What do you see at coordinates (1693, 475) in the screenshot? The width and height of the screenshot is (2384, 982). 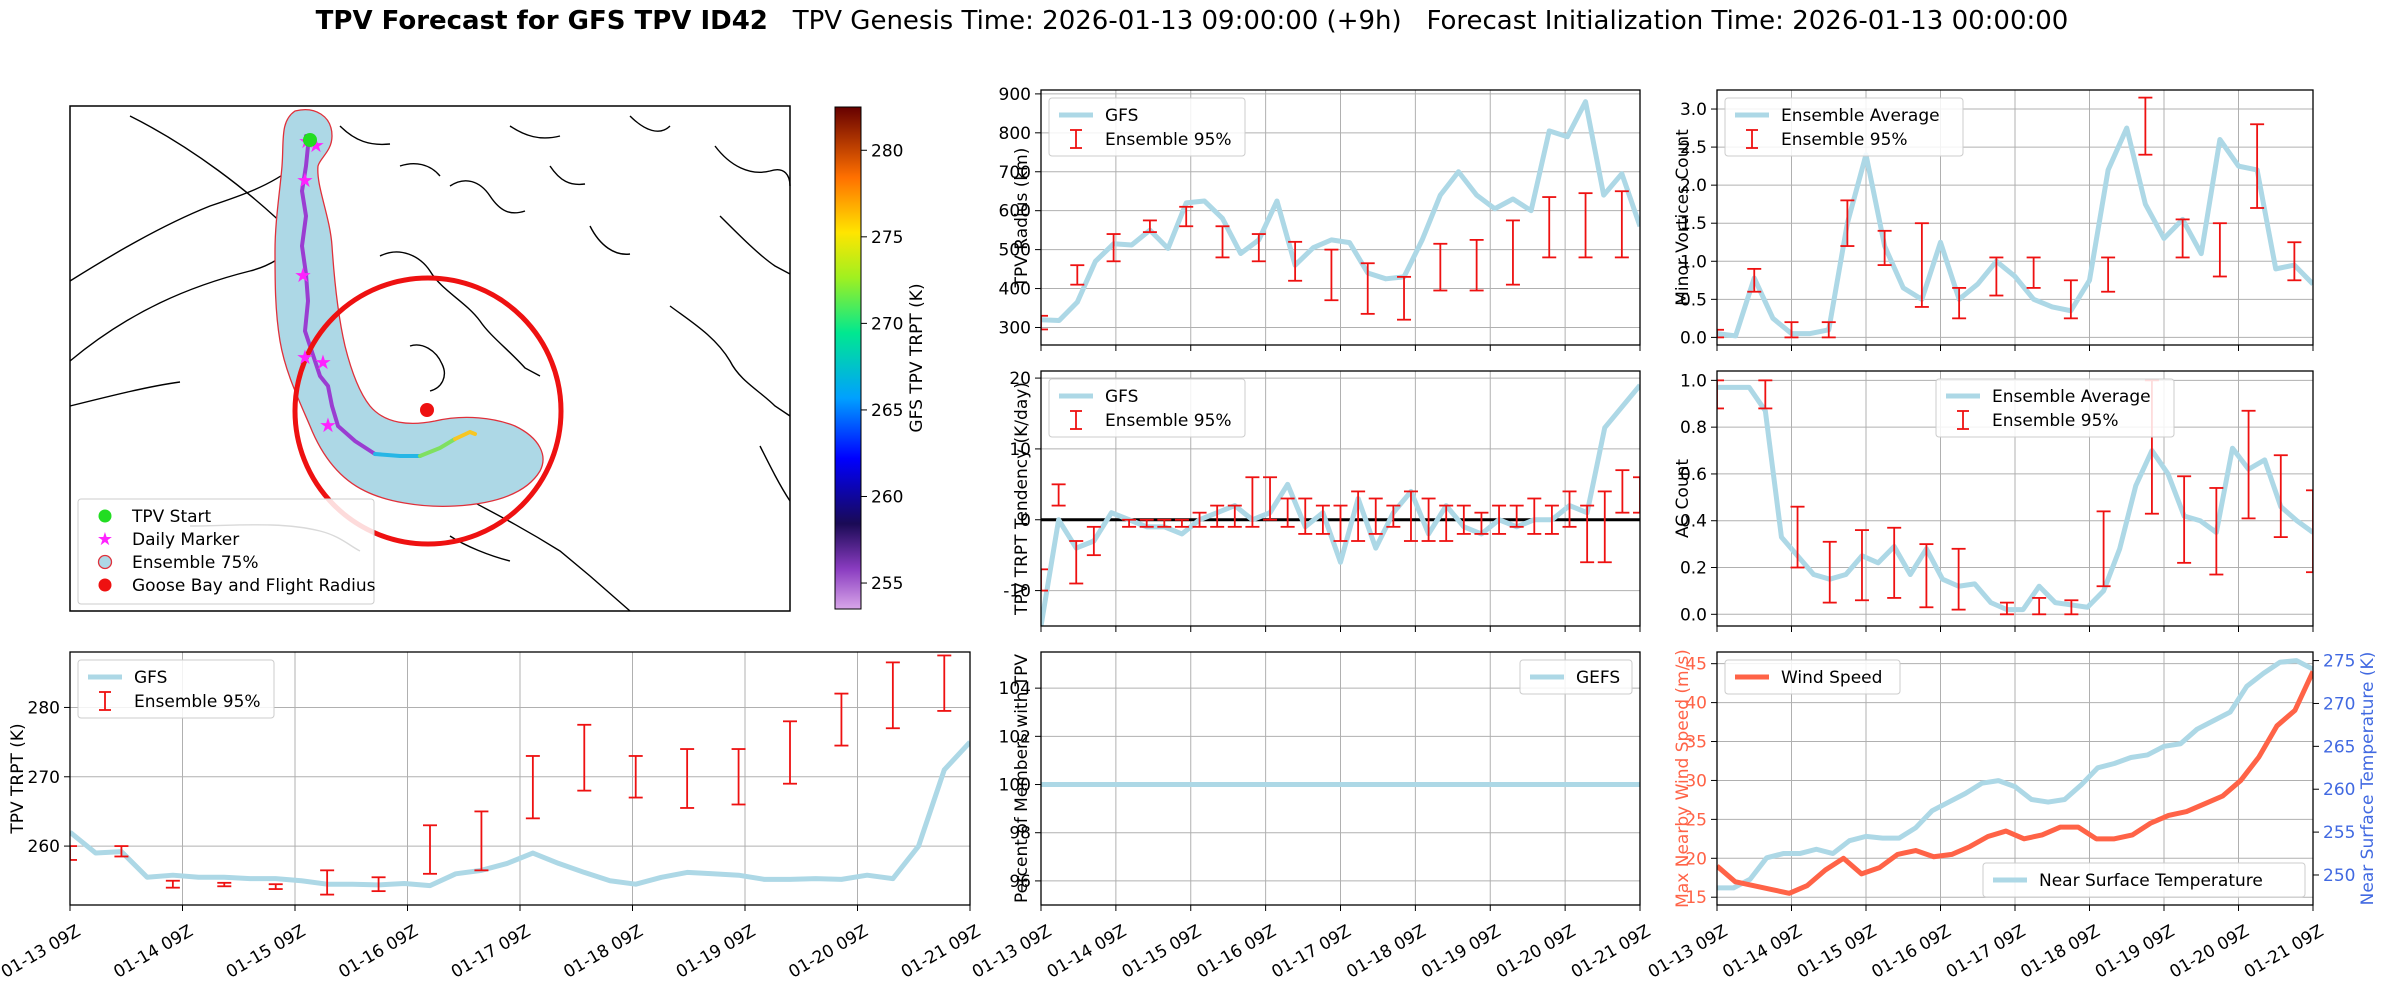 I see `y-tick-label: 0.6` at bounding box center [1693, 475].